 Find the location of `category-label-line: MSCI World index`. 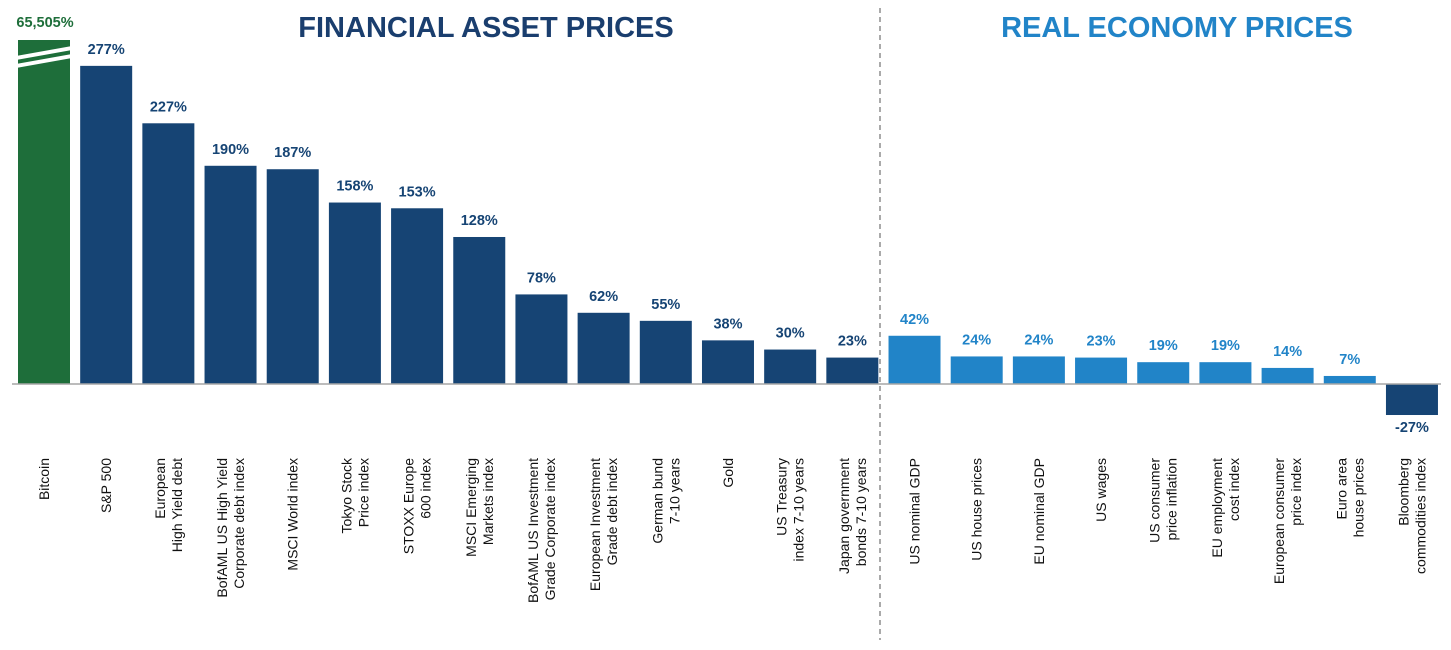

category-label-line: MSCI World index is located at coordinates (293, 514).